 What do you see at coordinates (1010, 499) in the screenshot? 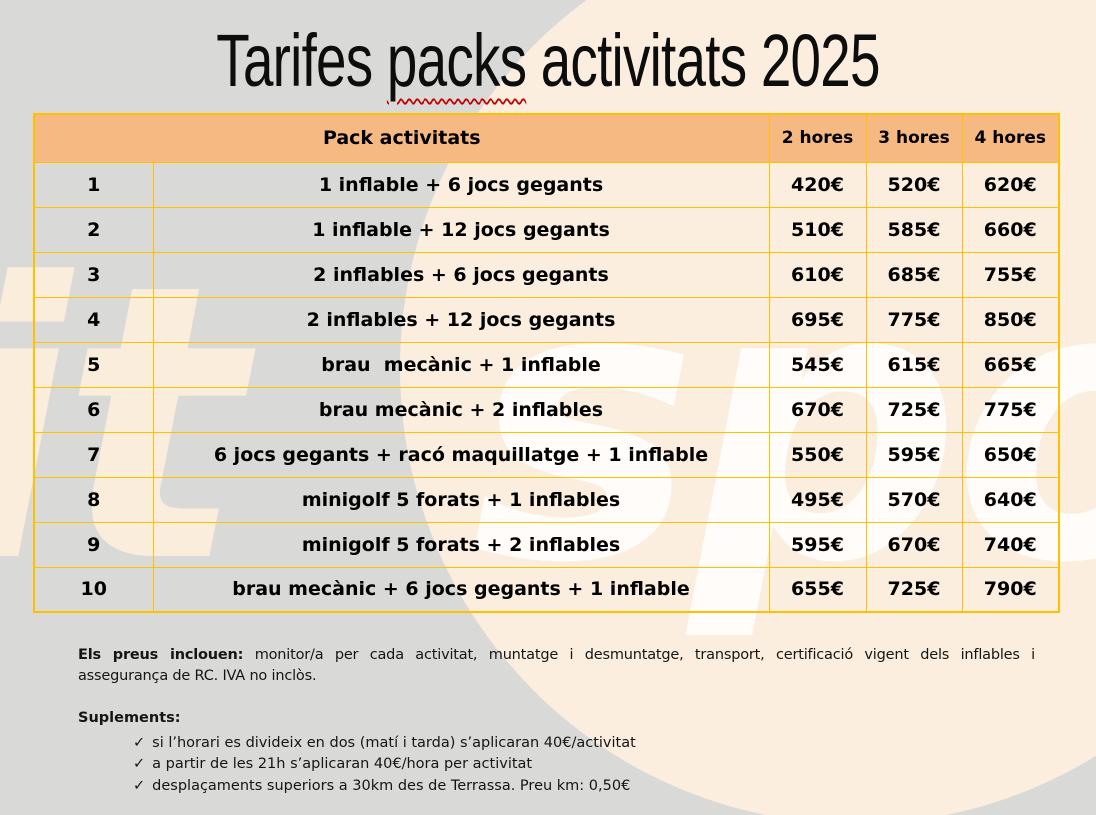
I see `price-4h: 640€` at bounding box center [1010, 499].